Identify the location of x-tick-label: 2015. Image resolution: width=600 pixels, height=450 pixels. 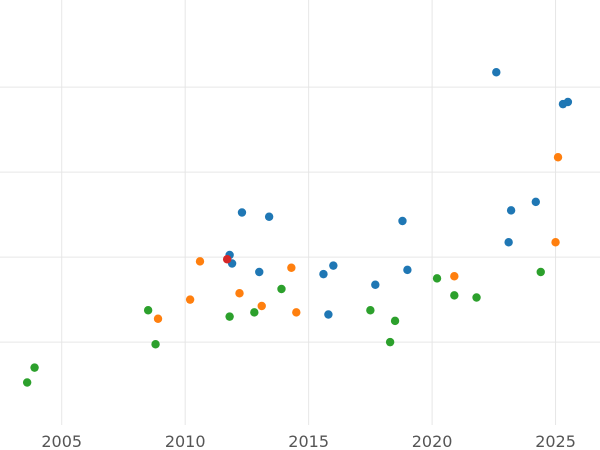
(308, 441).